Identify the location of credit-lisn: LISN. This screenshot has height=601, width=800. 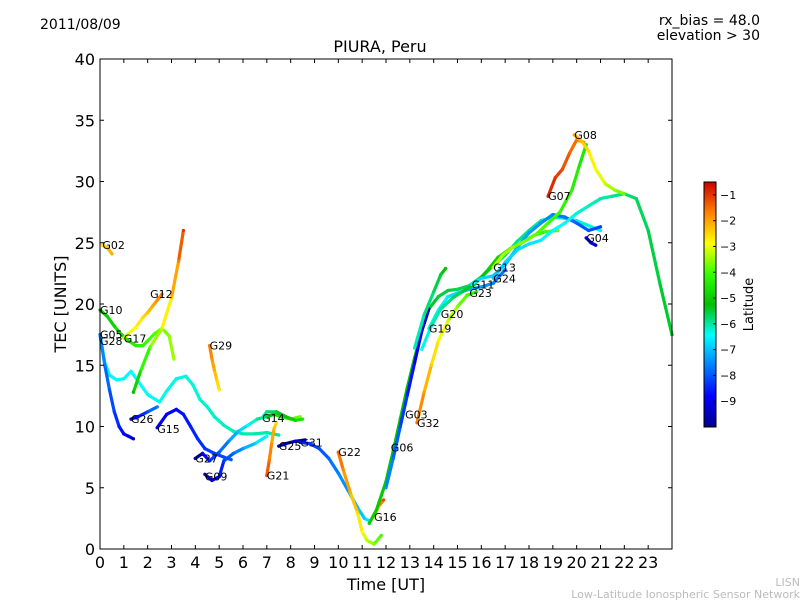
(787, 582).